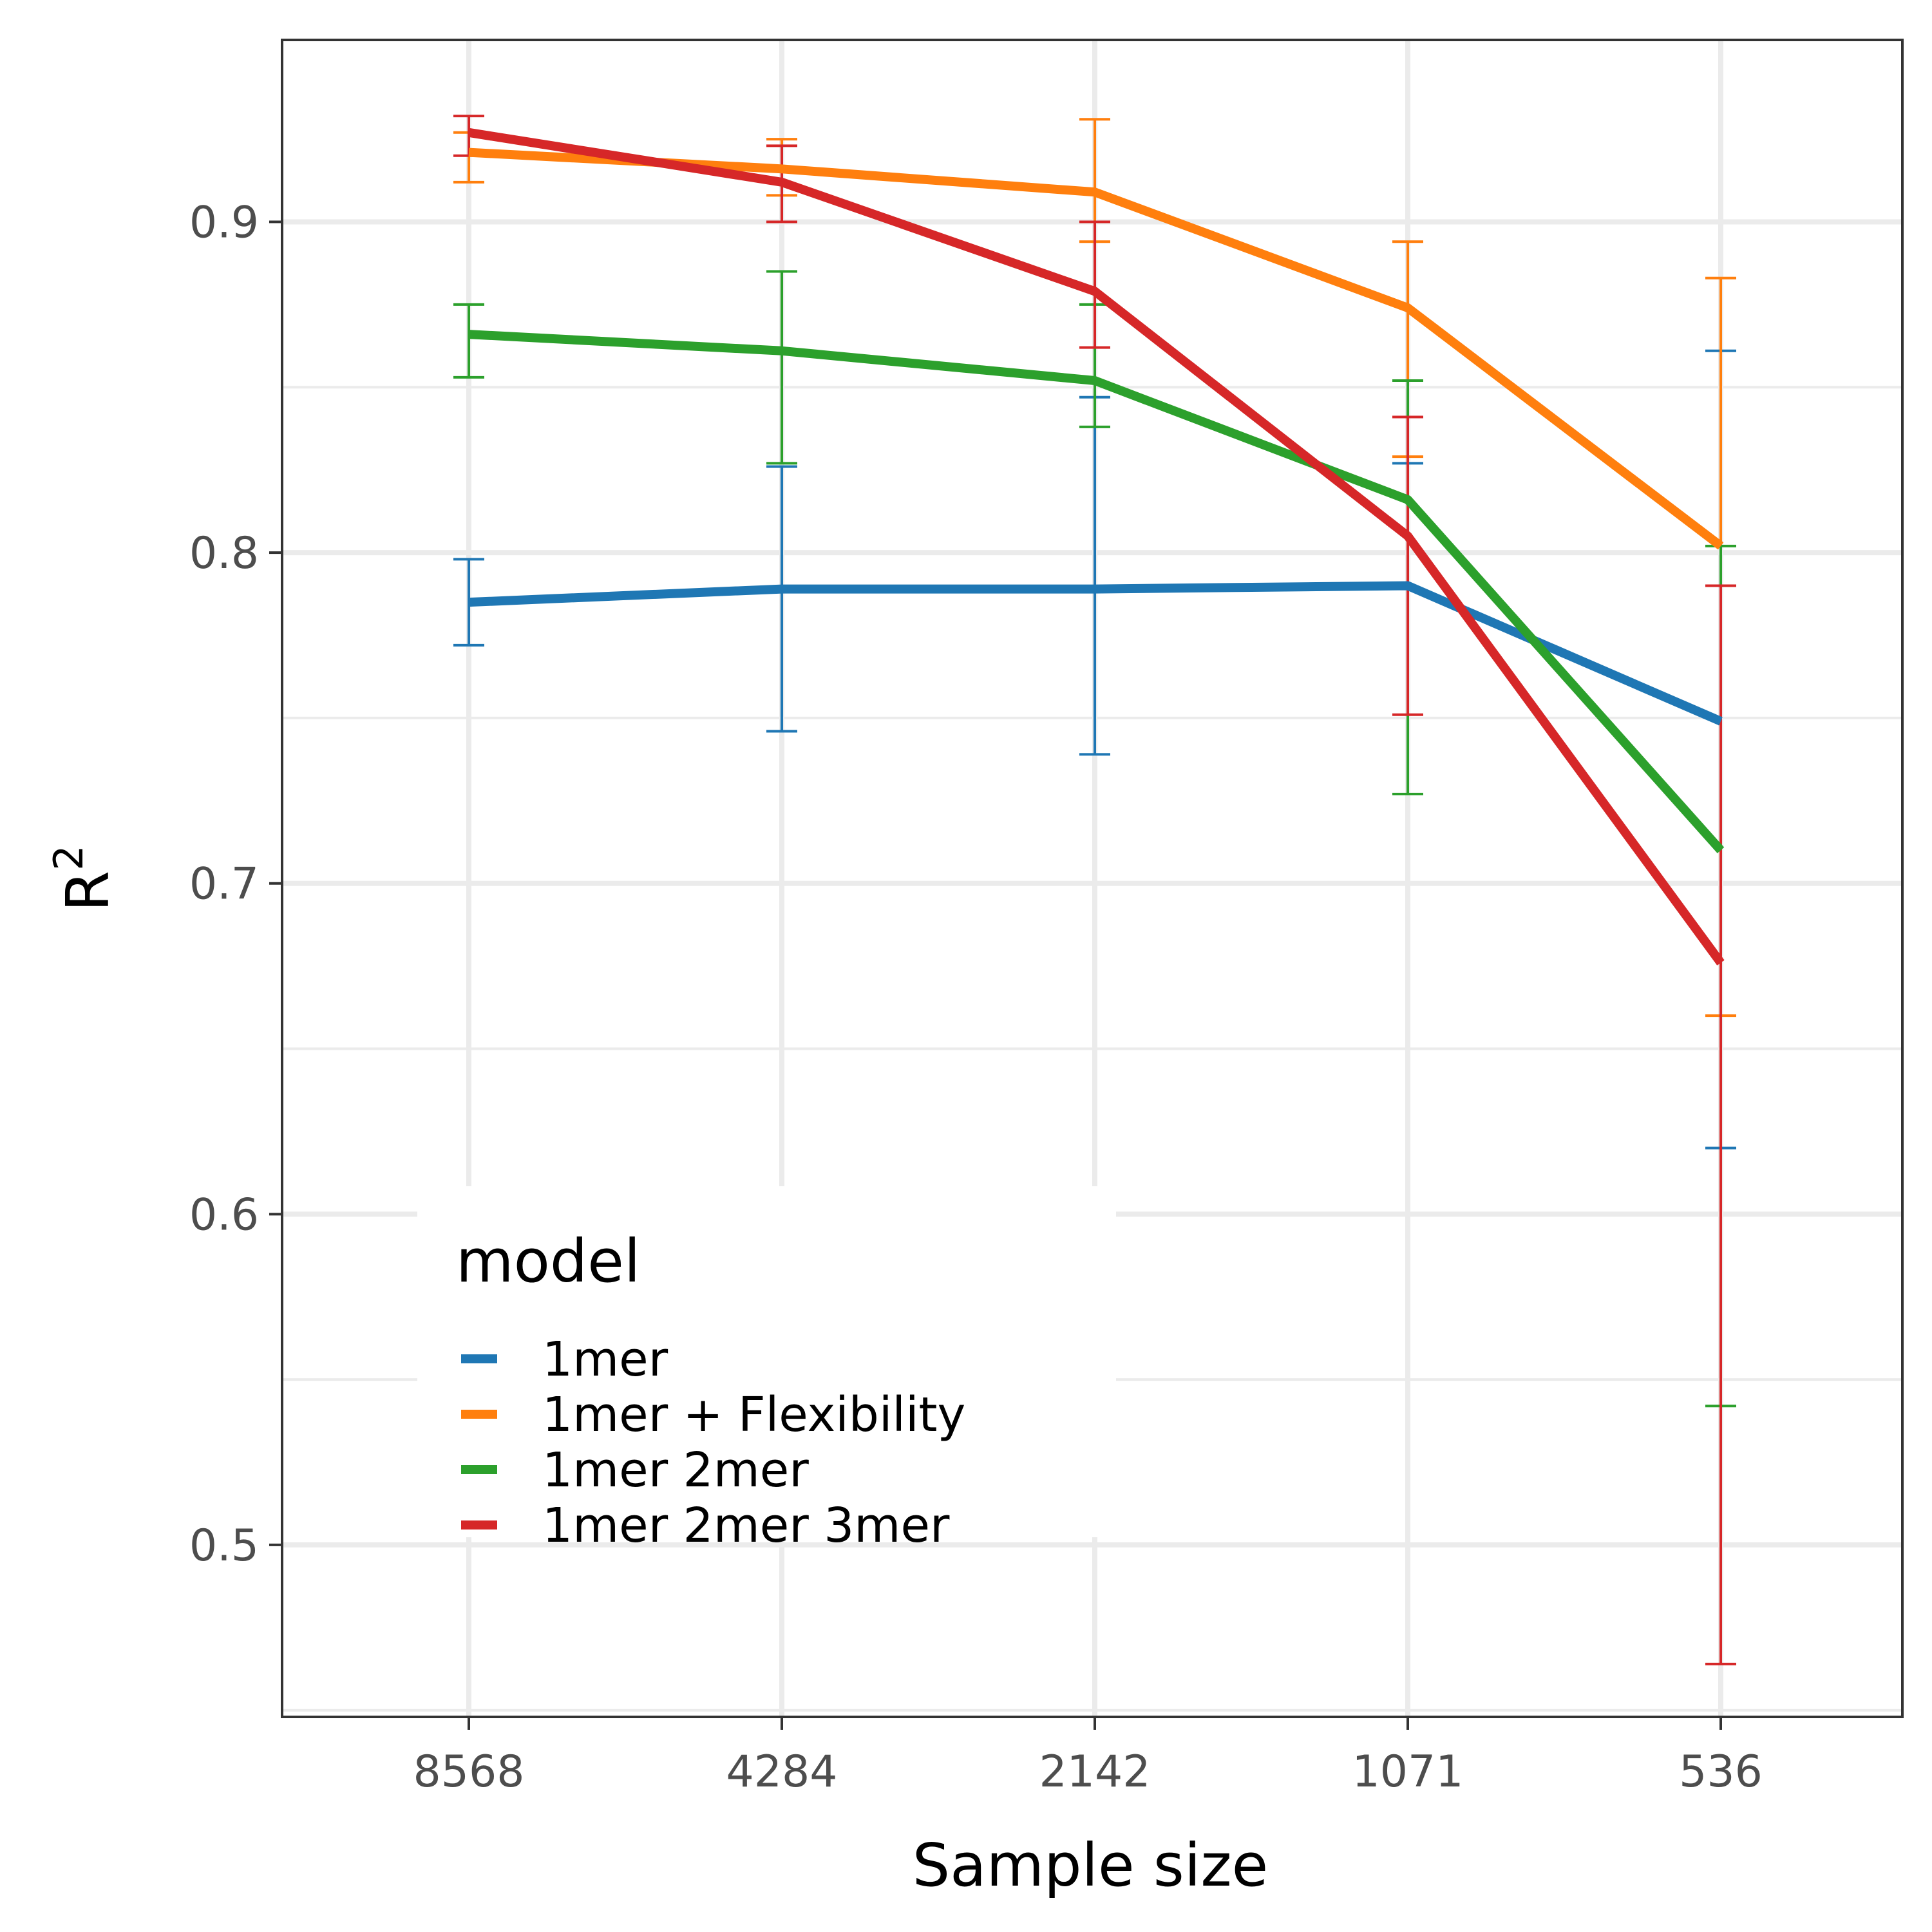 Image resolution: width=1932 pixels, height=1932 pixels. I want to click on legend-label: 1mer, so click(605, 1359).